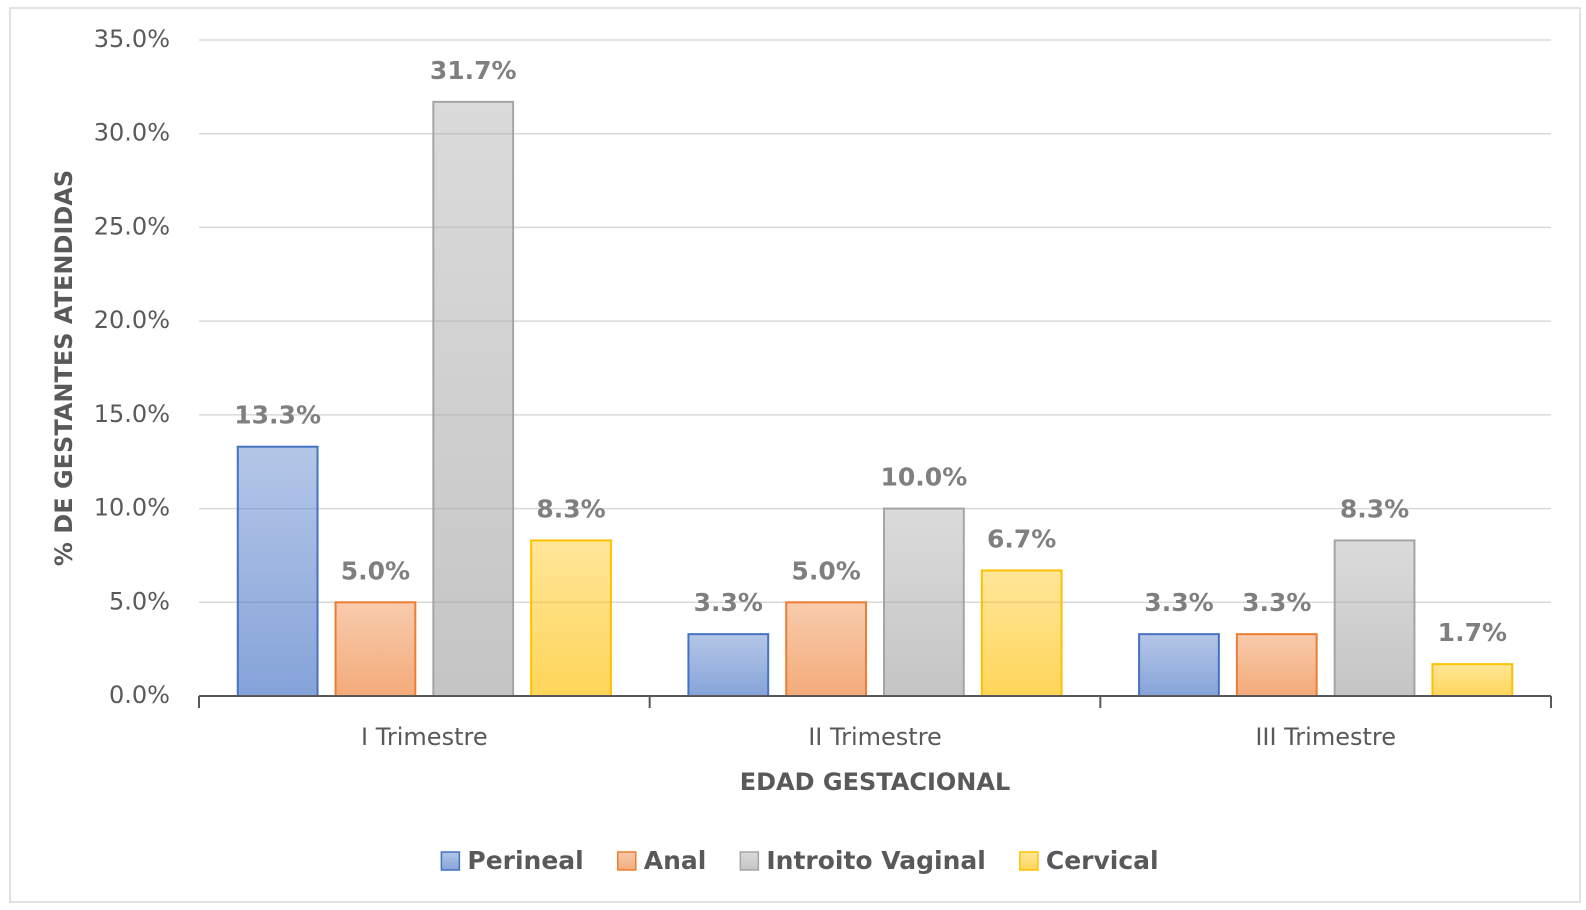  What do you see at coordinates (424, 737) in the screenshot?
I see `x-tick-label: I Trimestre` at bounding box center [424, 737].